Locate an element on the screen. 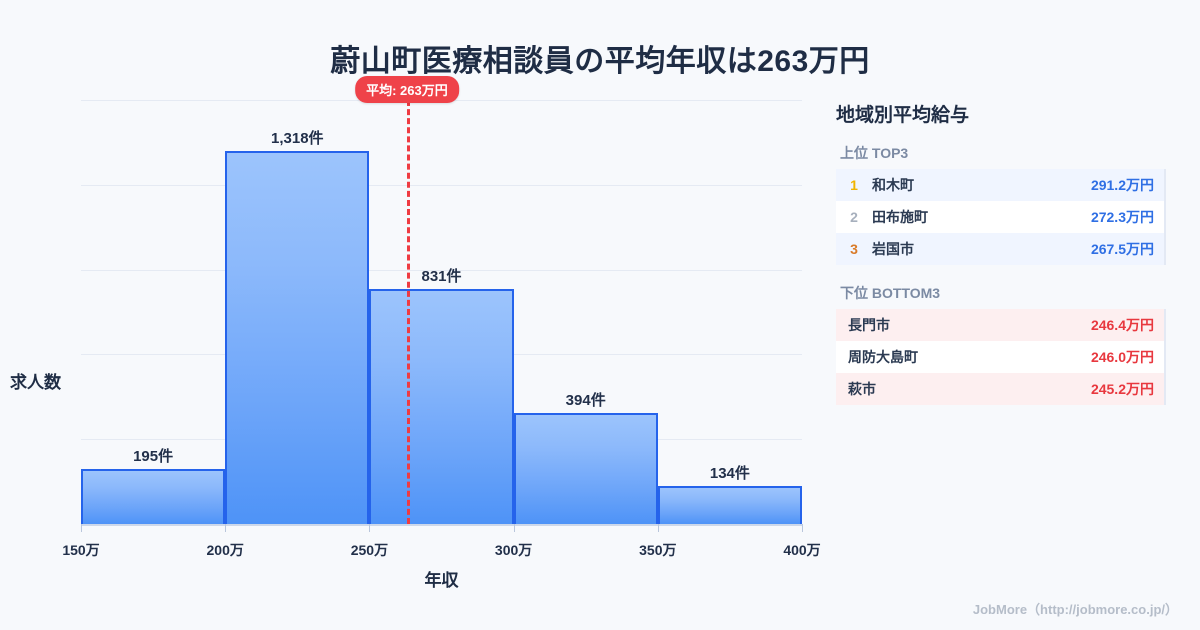 The image size is (1200, 630). page-title: 蔚山町医療相談員の平均年収は263万円 is located at coordinates (600, 61).